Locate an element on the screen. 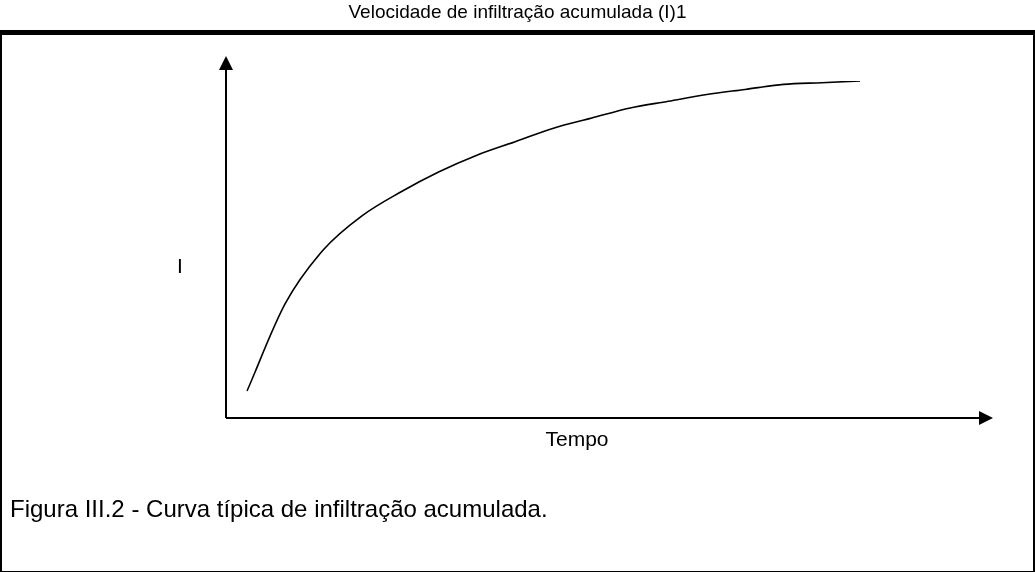  chart-title: Velocidade de infiltração acumulada (I)1 is located at coordinates (517, 12).